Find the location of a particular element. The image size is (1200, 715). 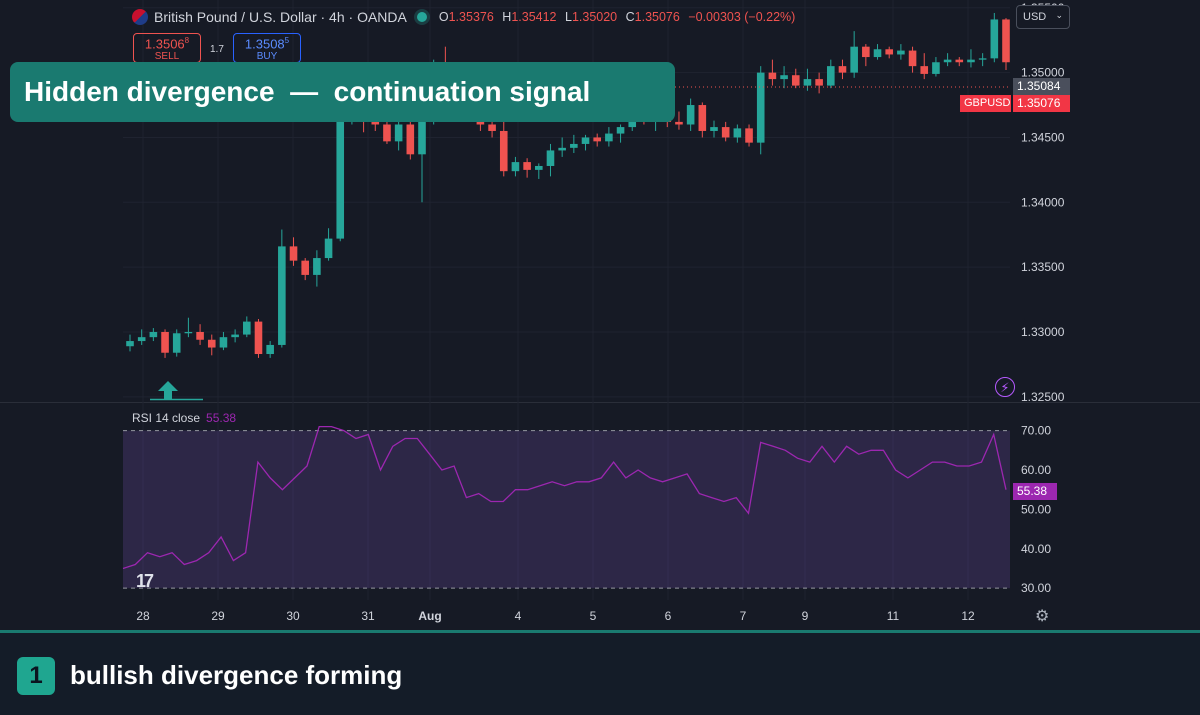

rsi-label: RSI 14 close is located at coordinates (166, 418).